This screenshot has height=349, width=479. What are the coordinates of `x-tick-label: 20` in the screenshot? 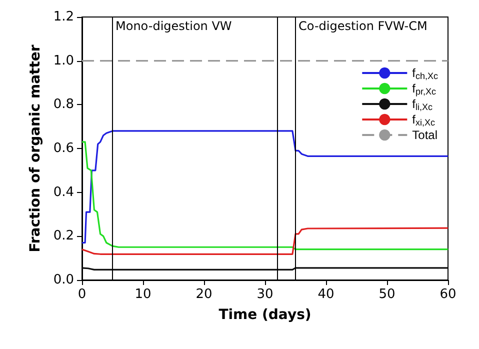 It's located at (204, 294).